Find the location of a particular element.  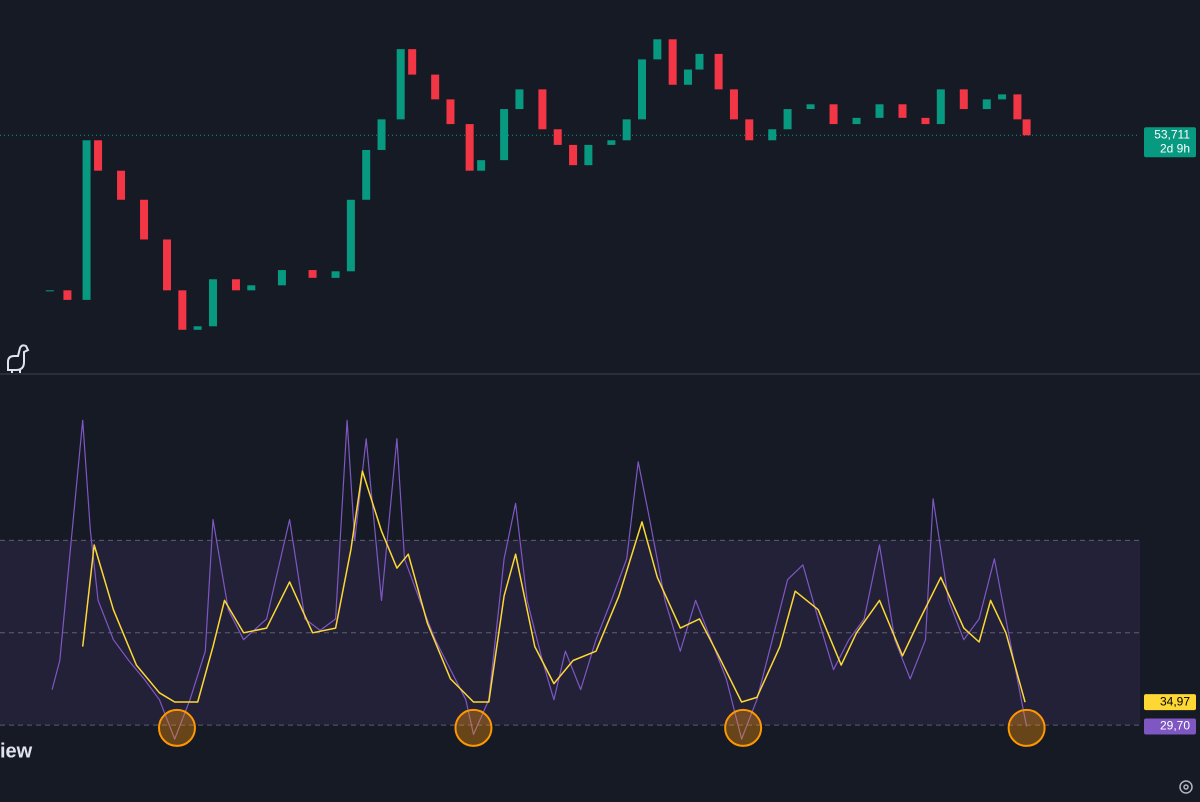

settings-gear is located at coordinates (1186, 787).